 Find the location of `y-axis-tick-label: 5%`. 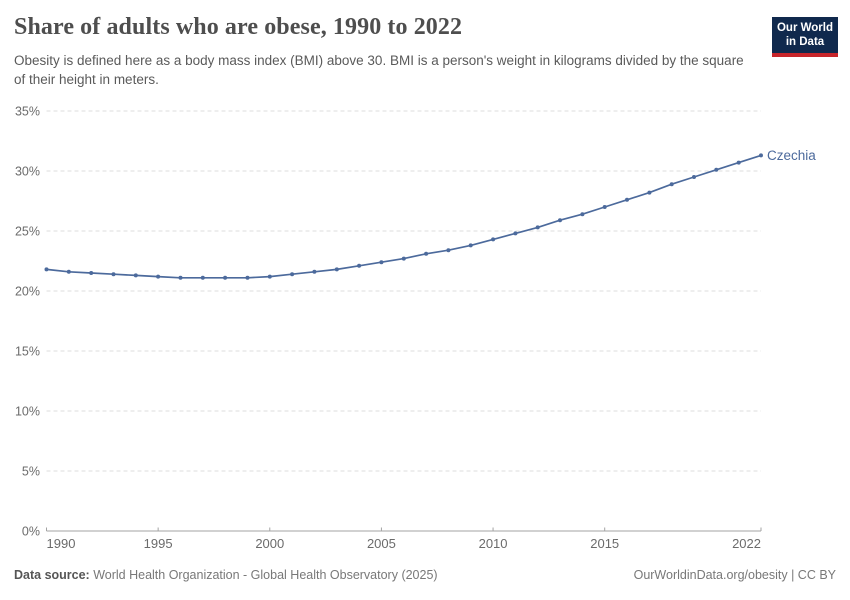

y-axis-tick-label: 5% is located at coordinates (31, 472).